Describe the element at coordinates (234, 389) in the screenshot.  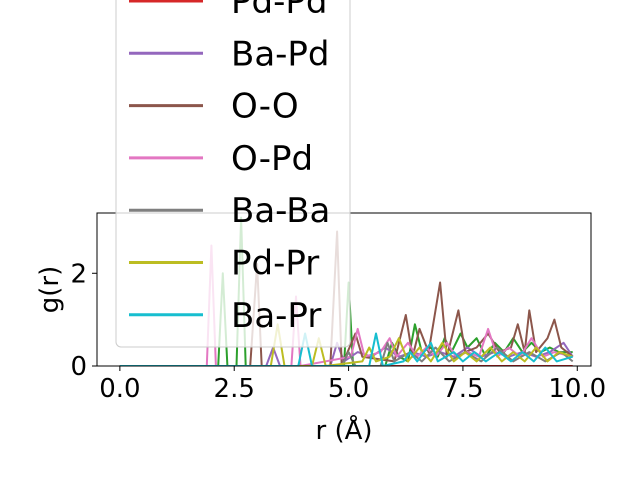
I see `x-tick-label: 2.5` at that location.